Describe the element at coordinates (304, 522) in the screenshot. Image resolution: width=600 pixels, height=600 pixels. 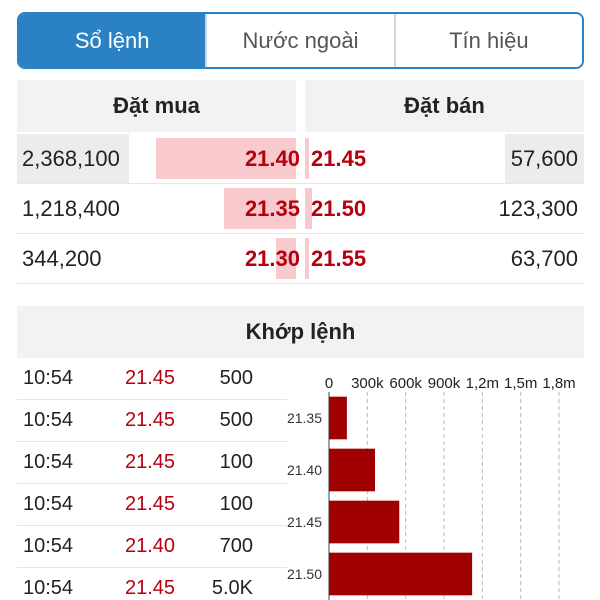
I see `y-tick-label: 21.45` at that location.